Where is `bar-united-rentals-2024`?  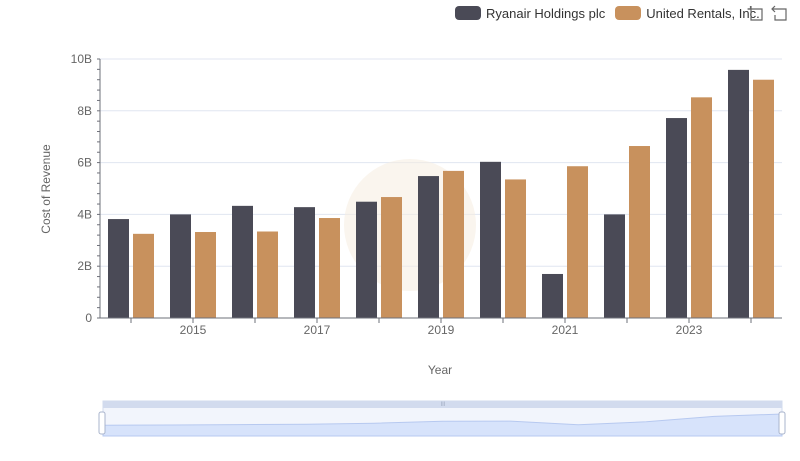
bar-united-rentals-2024 is located at coordinates (763, 198).